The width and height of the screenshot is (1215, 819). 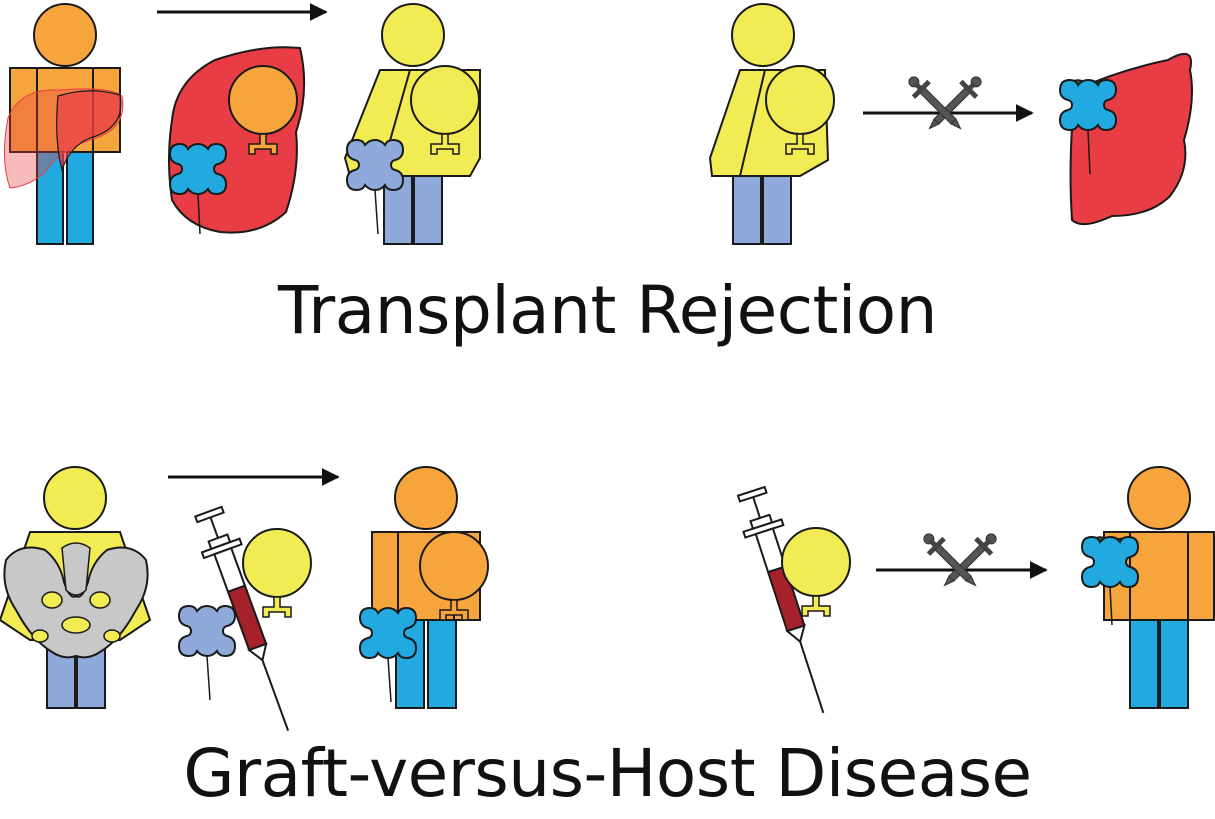 I want to click on donor-receptor-icon, so click(x=198, y=189).